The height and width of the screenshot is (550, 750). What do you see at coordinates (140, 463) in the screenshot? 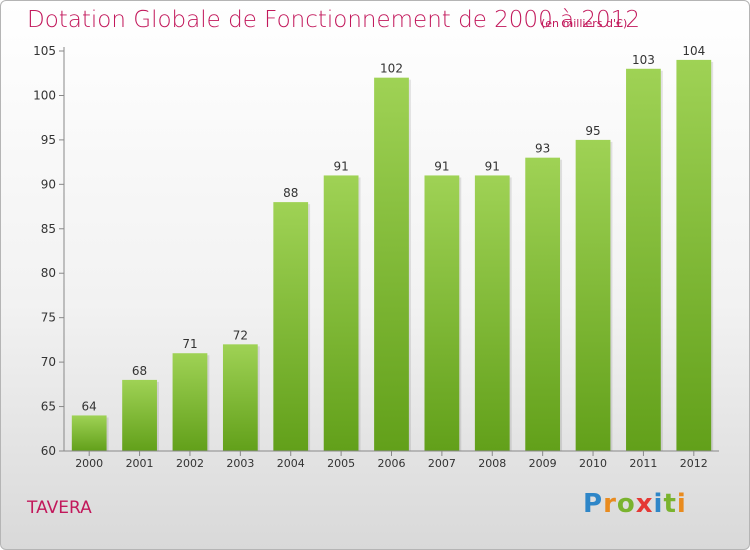
I see `x-tick-label: 2001` at bounding box center [140, 463].